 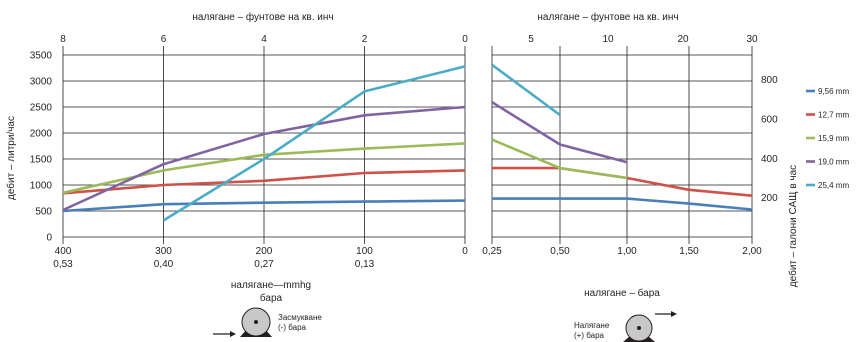 I want to click on suction-diagram-label: Засмукване (-) бара, so click(x=301, y=322).